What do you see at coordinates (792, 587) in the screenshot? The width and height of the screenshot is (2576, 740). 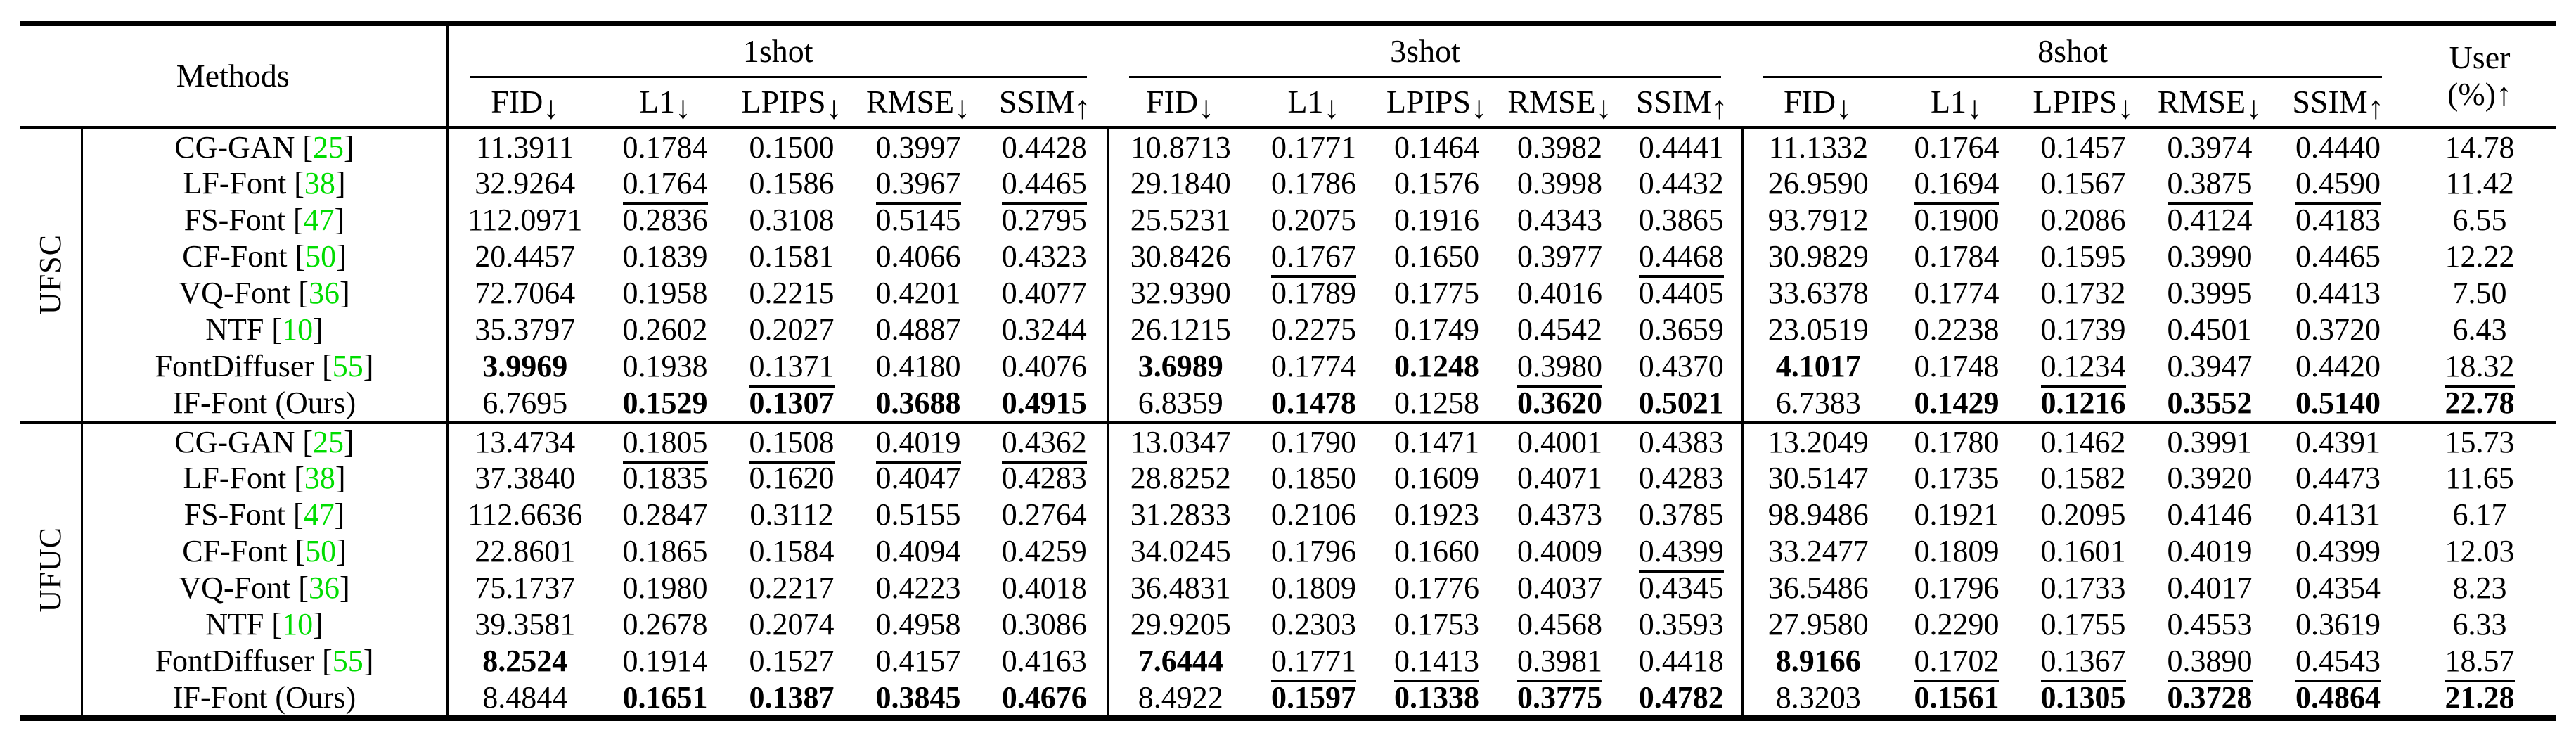 I see `metric-value: 0.2217` at bounding box center [792, 587].